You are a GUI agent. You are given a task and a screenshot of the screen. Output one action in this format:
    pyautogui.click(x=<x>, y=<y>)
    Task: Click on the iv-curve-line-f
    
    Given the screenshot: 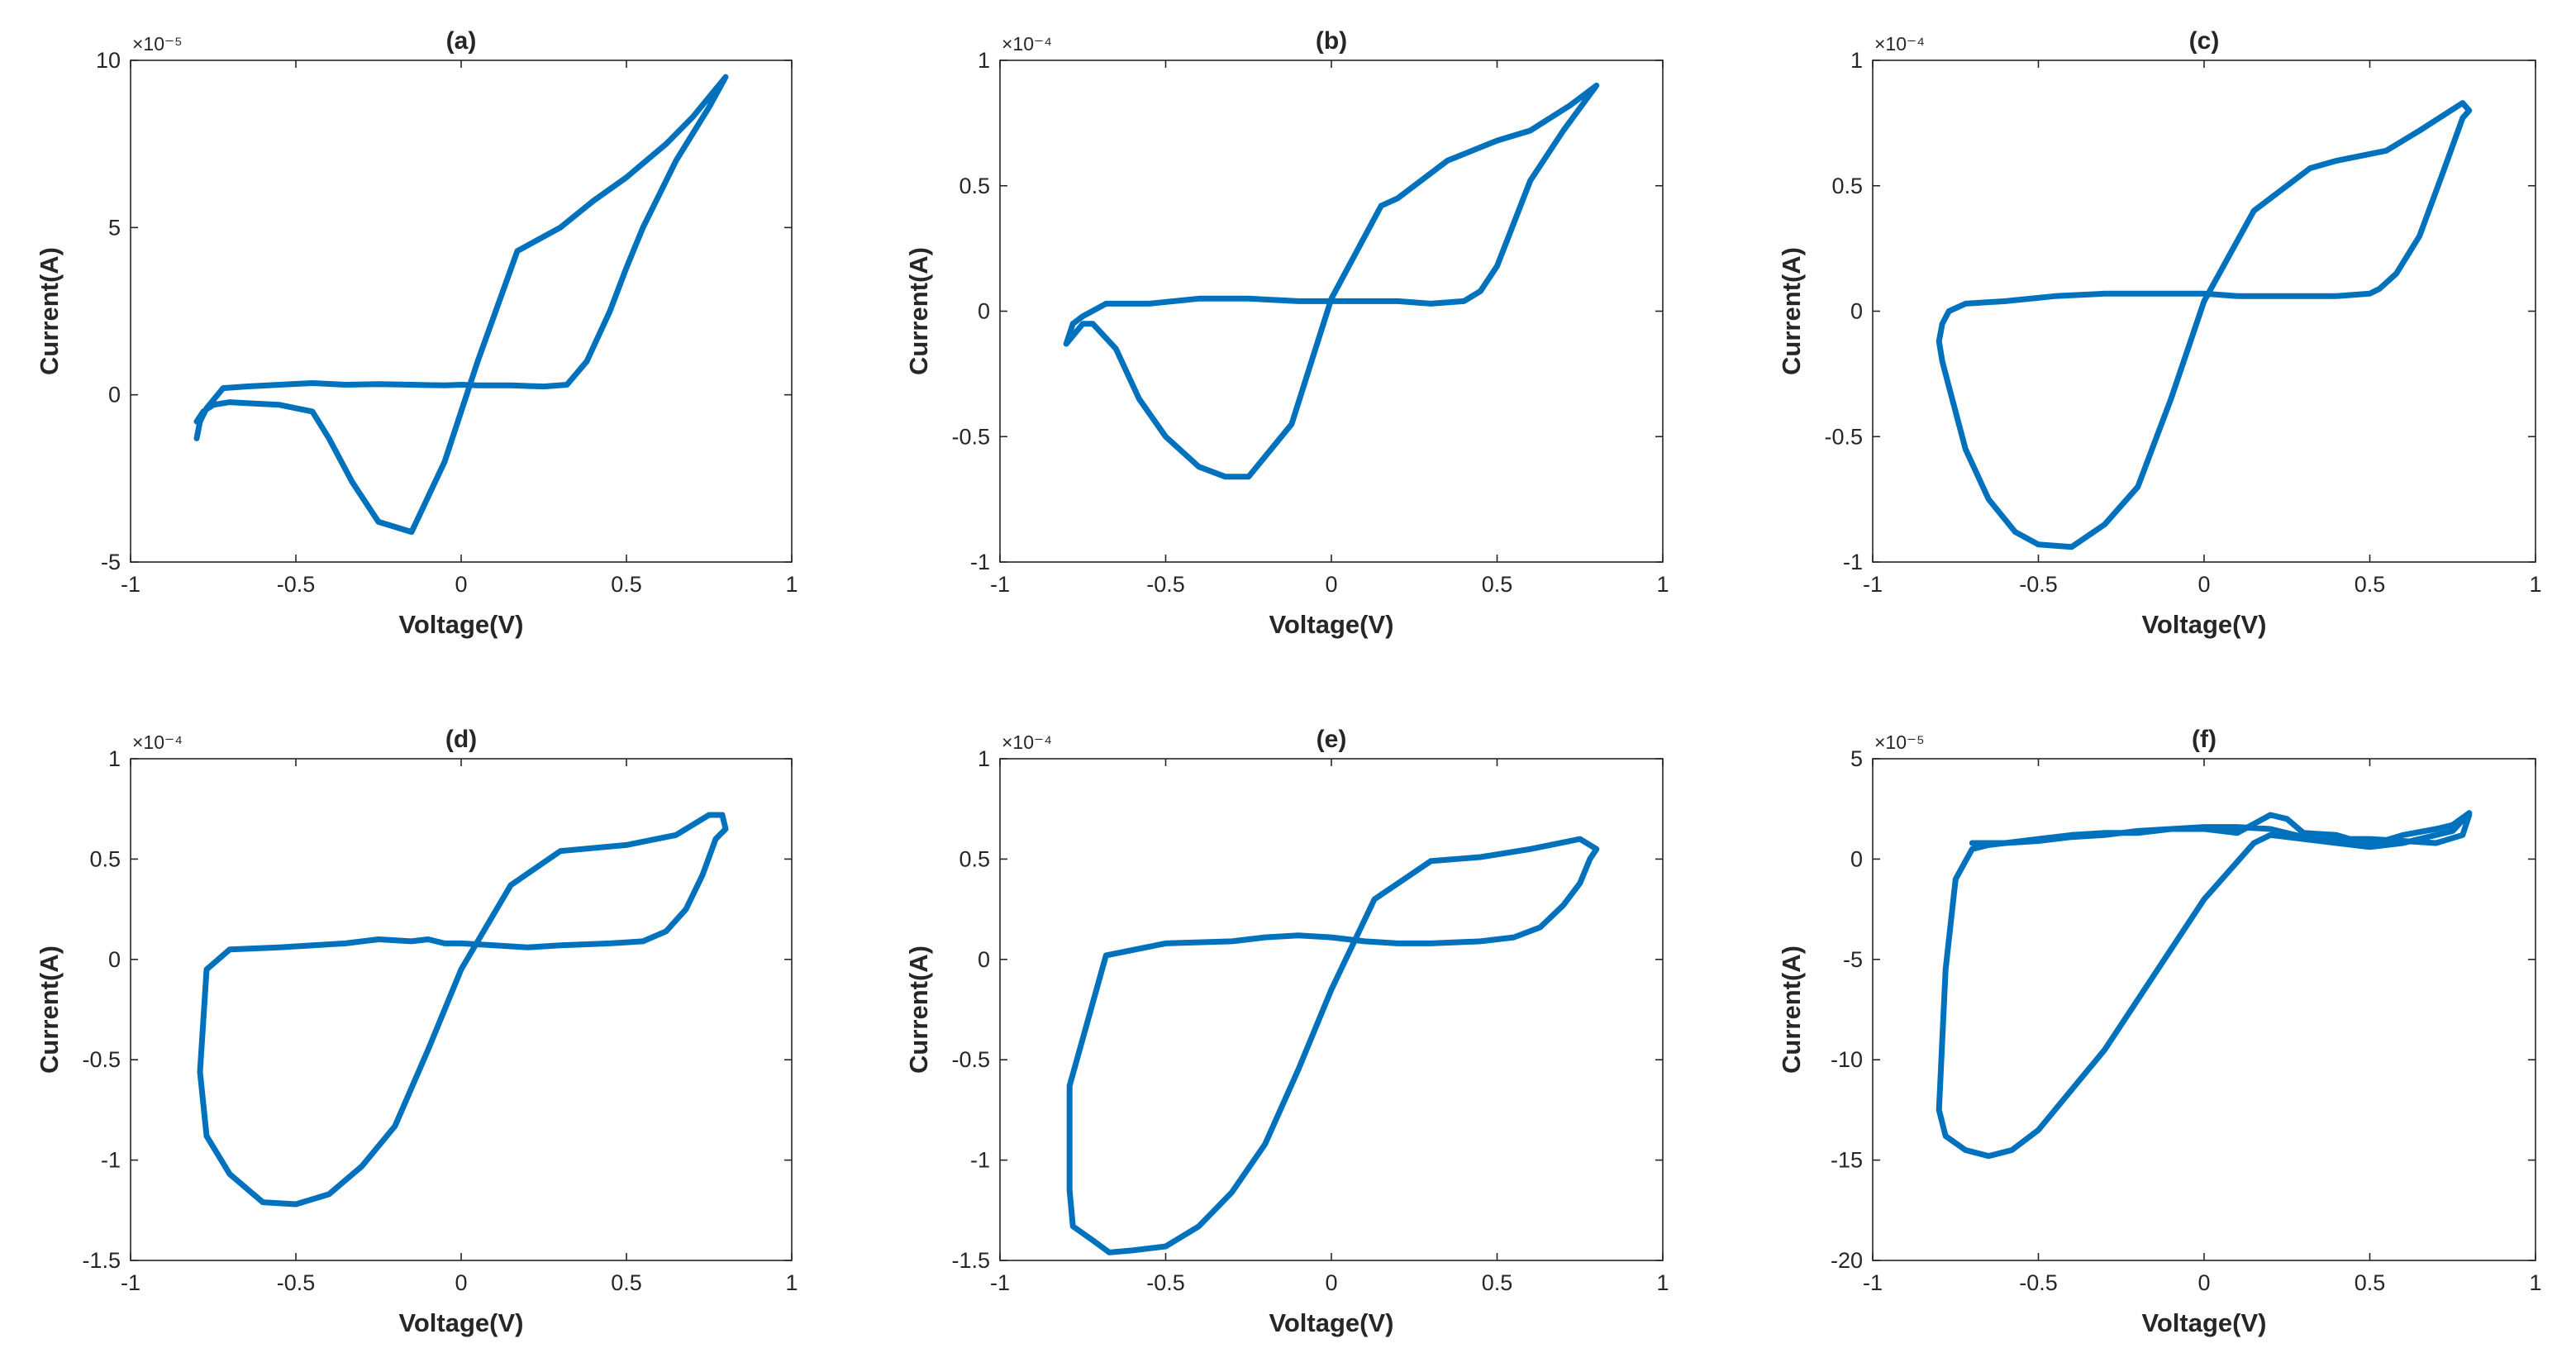 What is the action you would take?
    pyautogui.click(x=2205, y=985)
    